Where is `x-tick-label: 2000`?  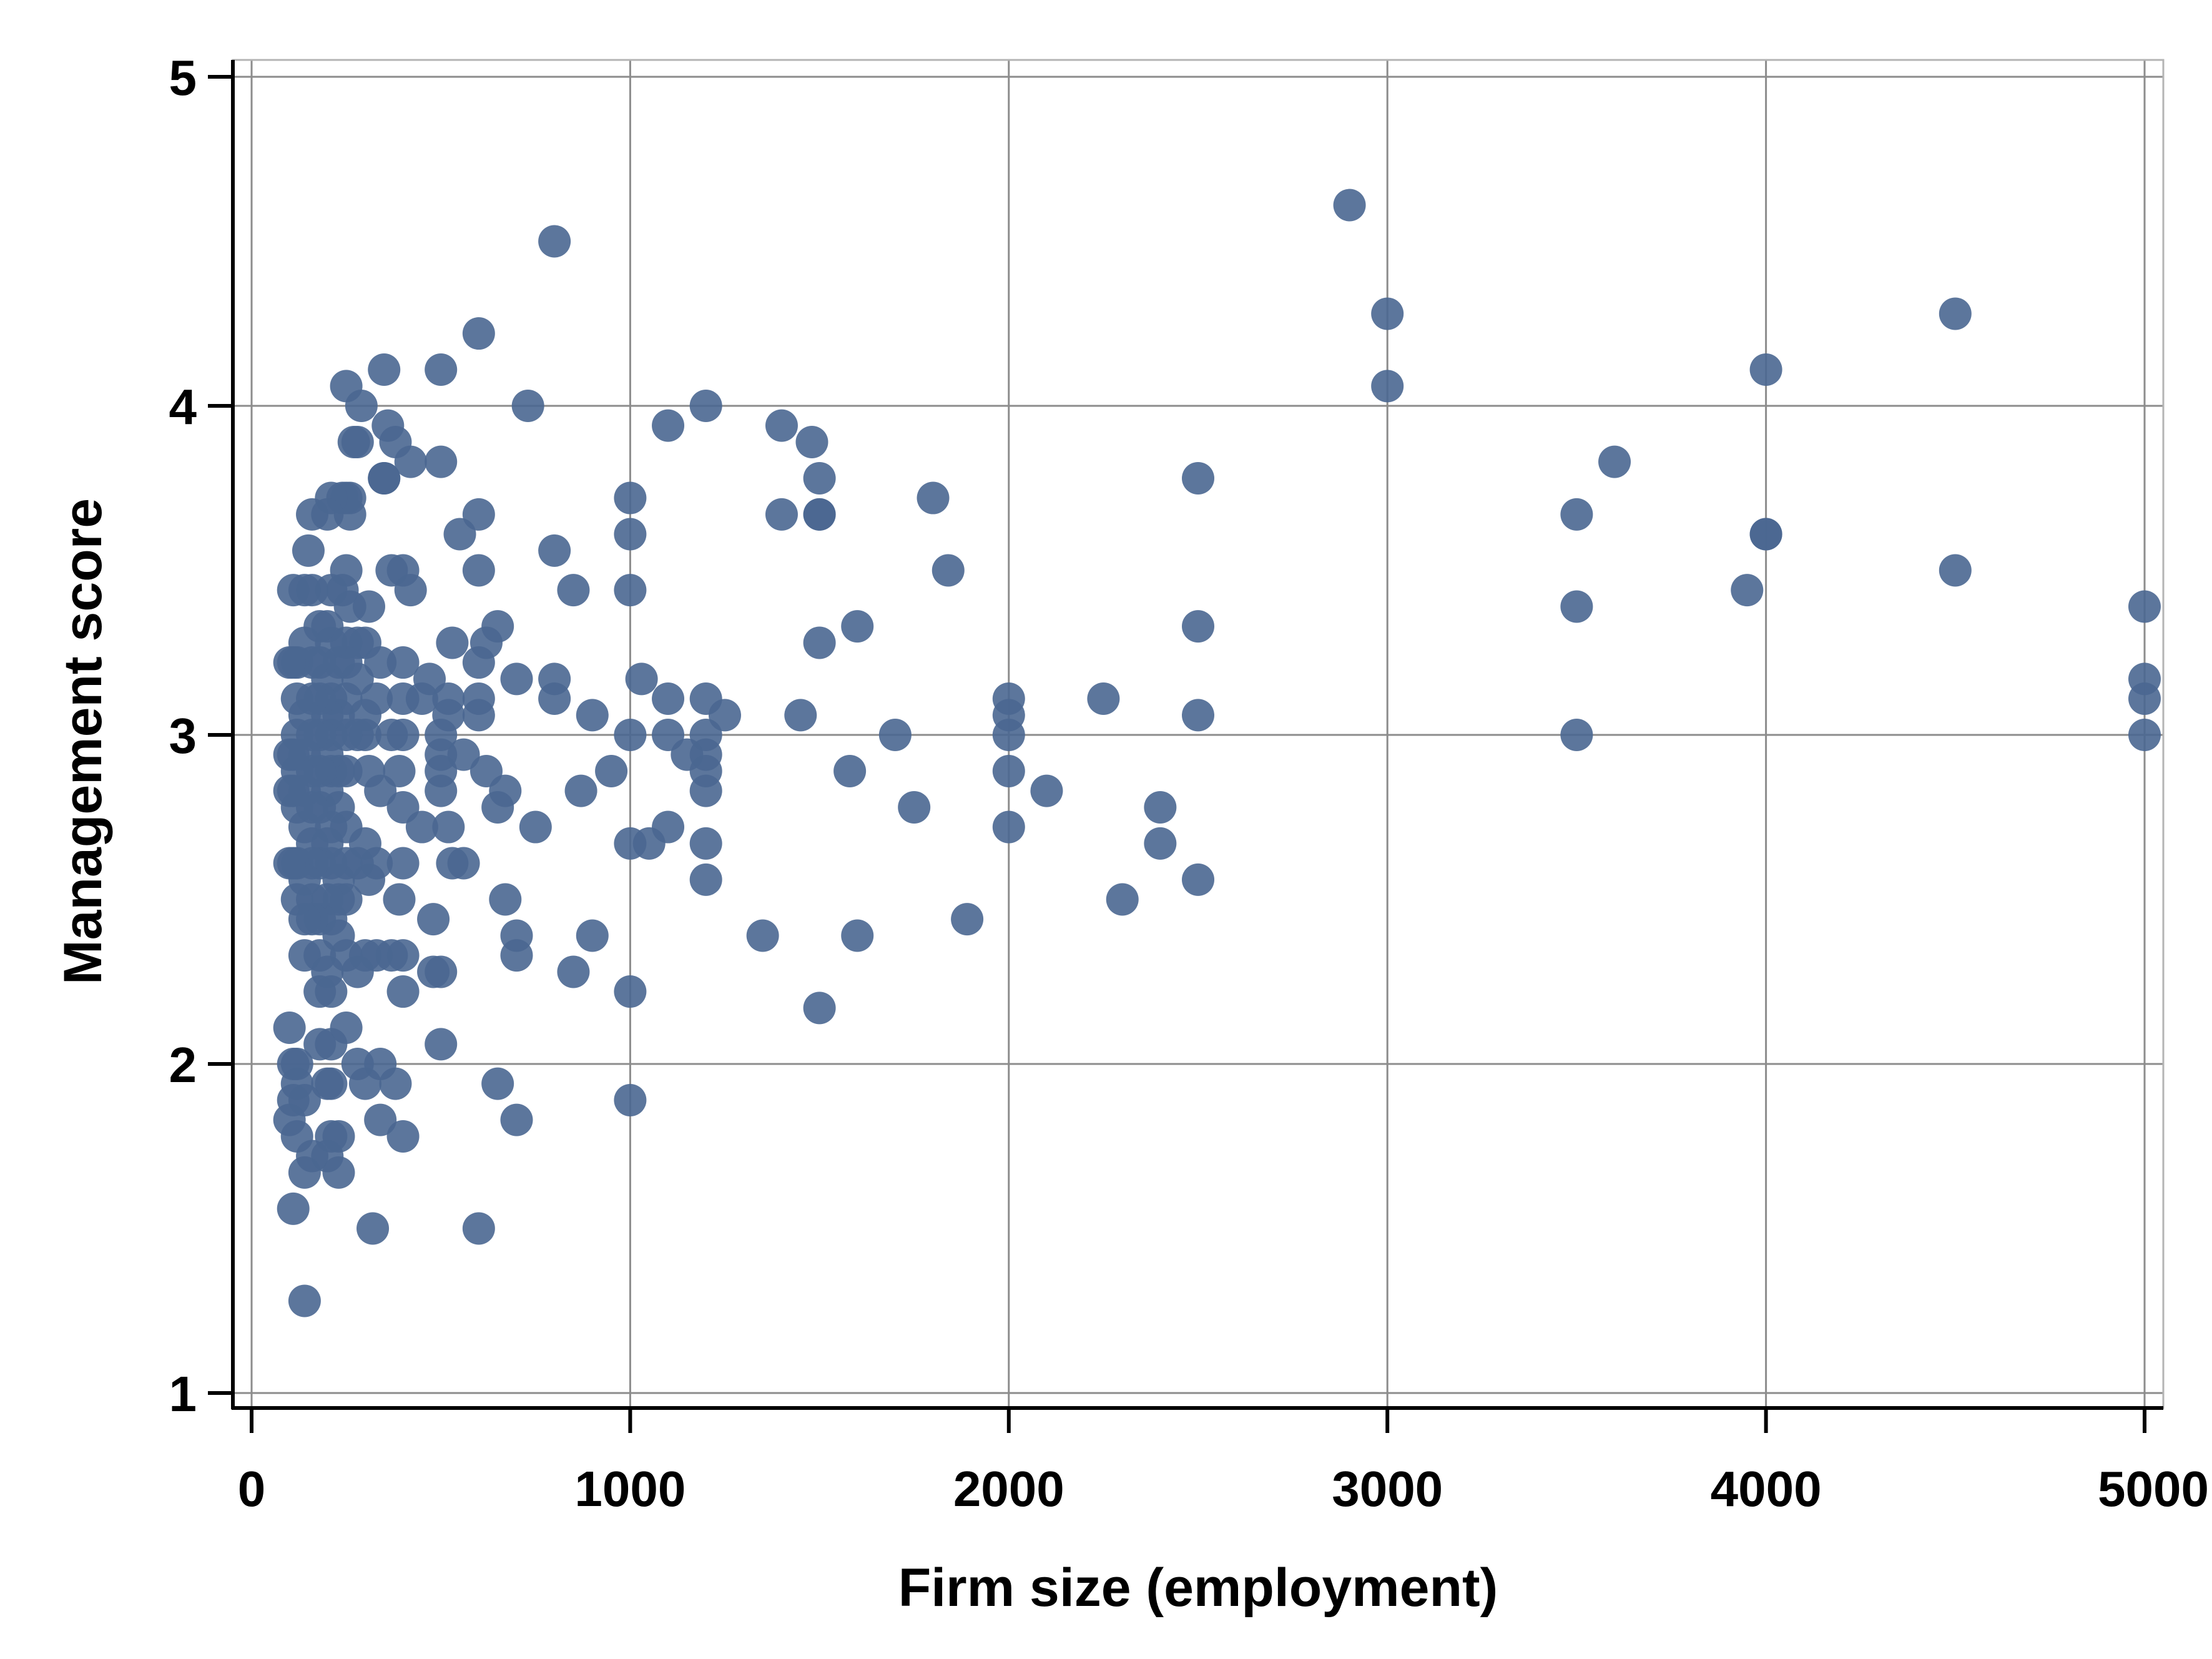
x-tick-label: 2000 is located at coordinates (1008, 1489).